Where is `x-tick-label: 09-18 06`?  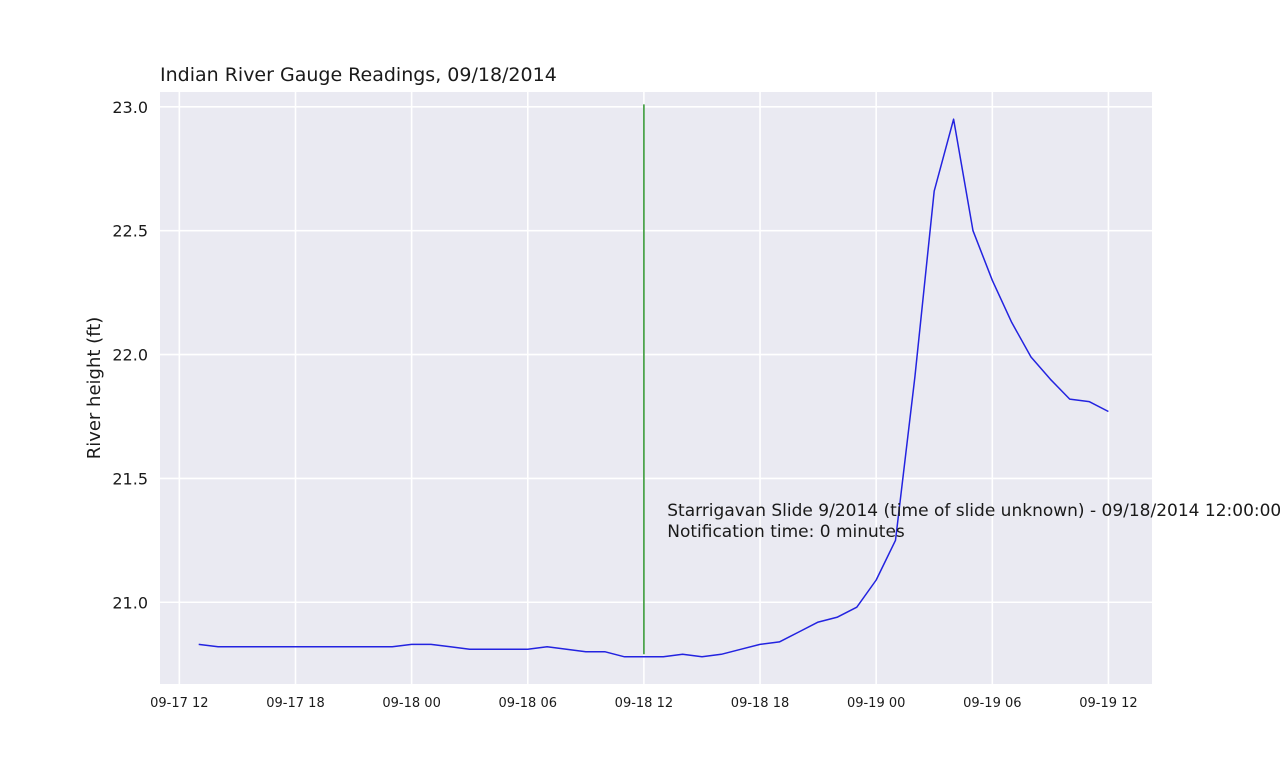 x-tick-label: 09-18 06 is located at coordinates (528, 703).